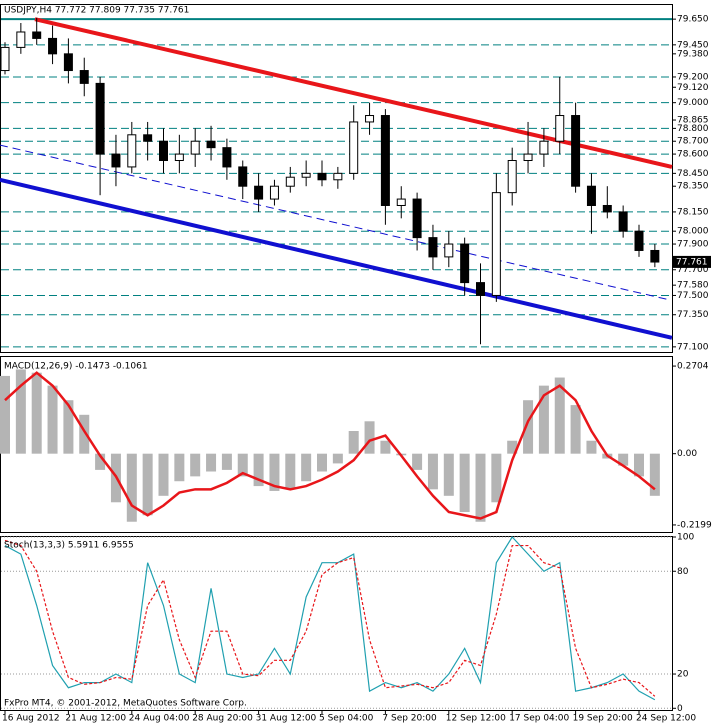 The height and width of the screenshot is (727, 712). What do you see at coordinates (693, 77) in the screenshot?
I see `y-tick-label: 79.200` at bounding box center [693, 77].